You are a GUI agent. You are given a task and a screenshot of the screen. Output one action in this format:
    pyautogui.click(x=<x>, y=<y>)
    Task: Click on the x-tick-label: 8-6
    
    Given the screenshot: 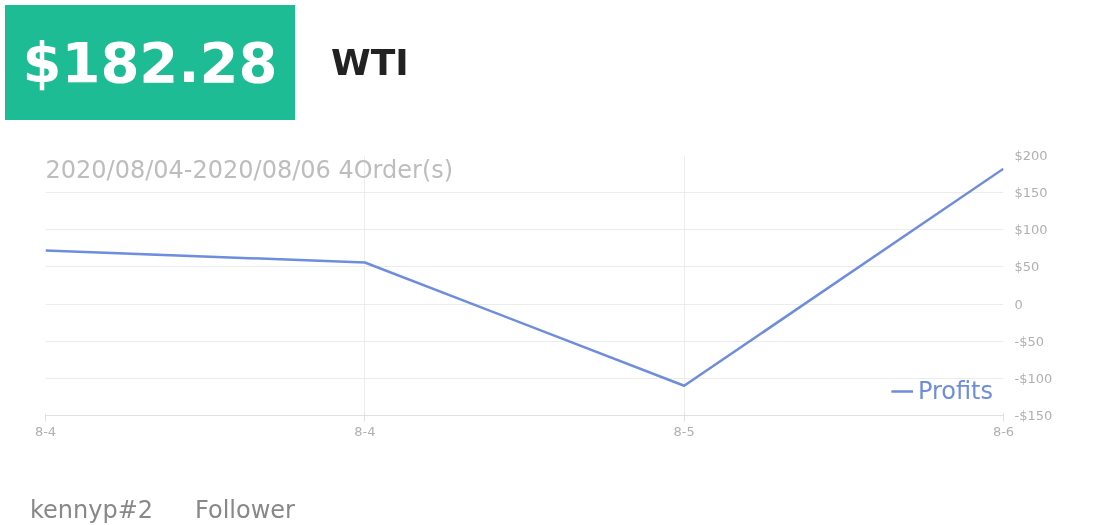 What is the action you would take?
    pyautogui.click(x=1003, y=431)
    